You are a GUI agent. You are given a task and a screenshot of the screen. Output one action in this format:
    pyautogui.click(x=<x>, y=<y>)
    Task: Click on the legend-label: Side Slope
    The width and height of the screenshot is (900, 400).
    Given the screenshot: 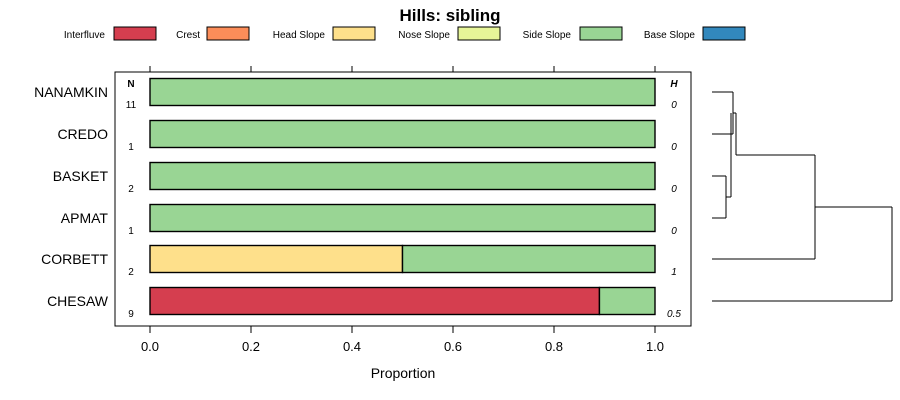 What is the action you would take?
    pyautogui.click(x=547, y=35)
    